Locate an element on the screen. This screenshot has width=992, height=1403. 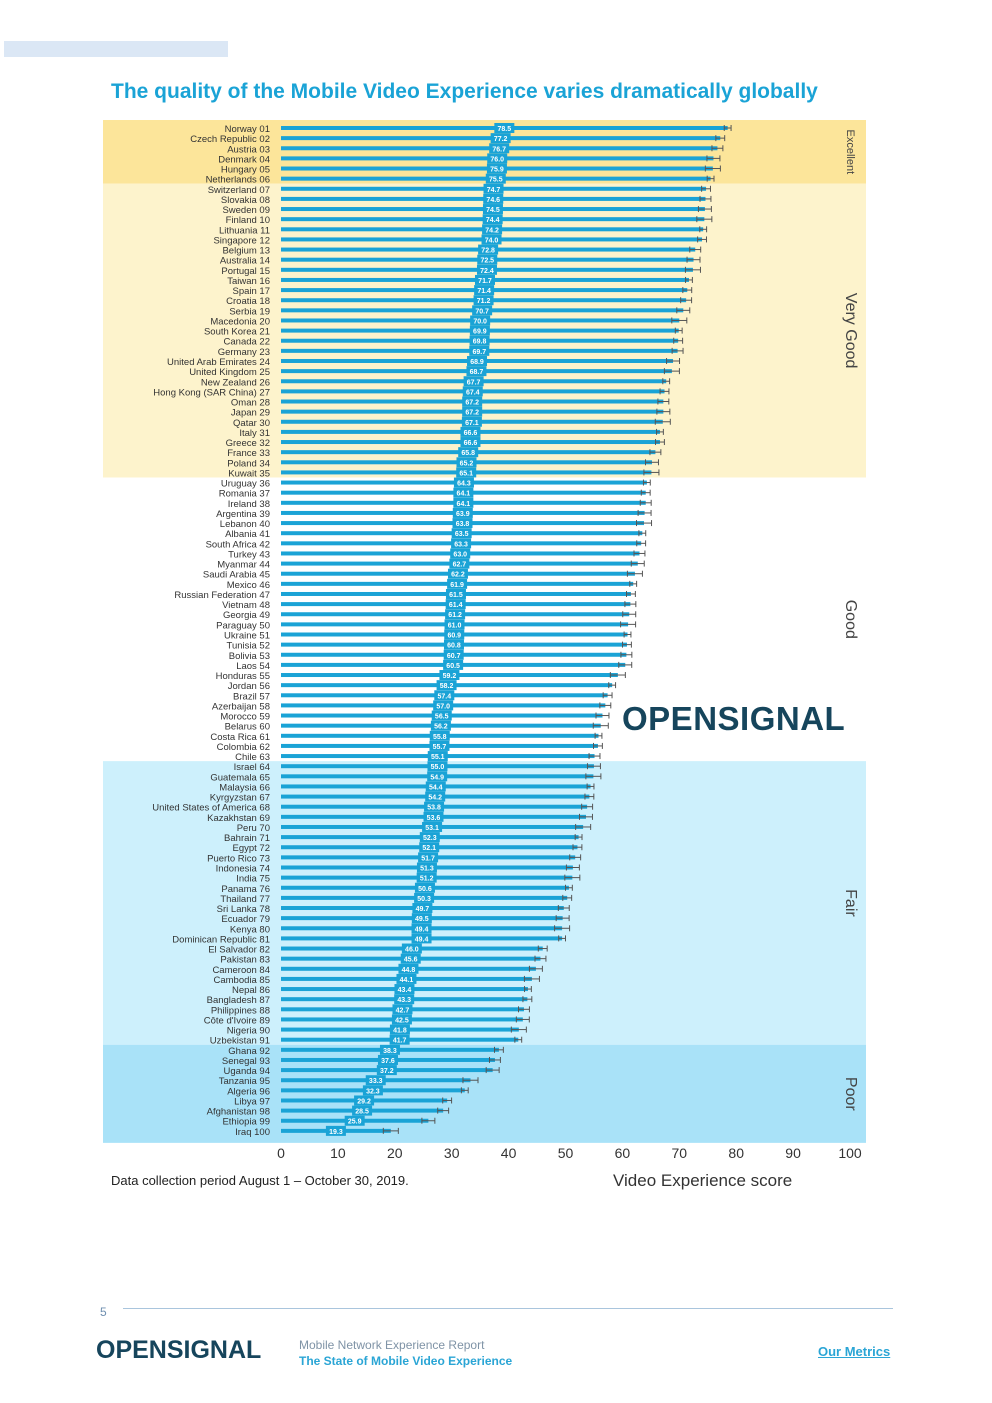
x-tick-label: 0 is located at coordinates (281, 1153).